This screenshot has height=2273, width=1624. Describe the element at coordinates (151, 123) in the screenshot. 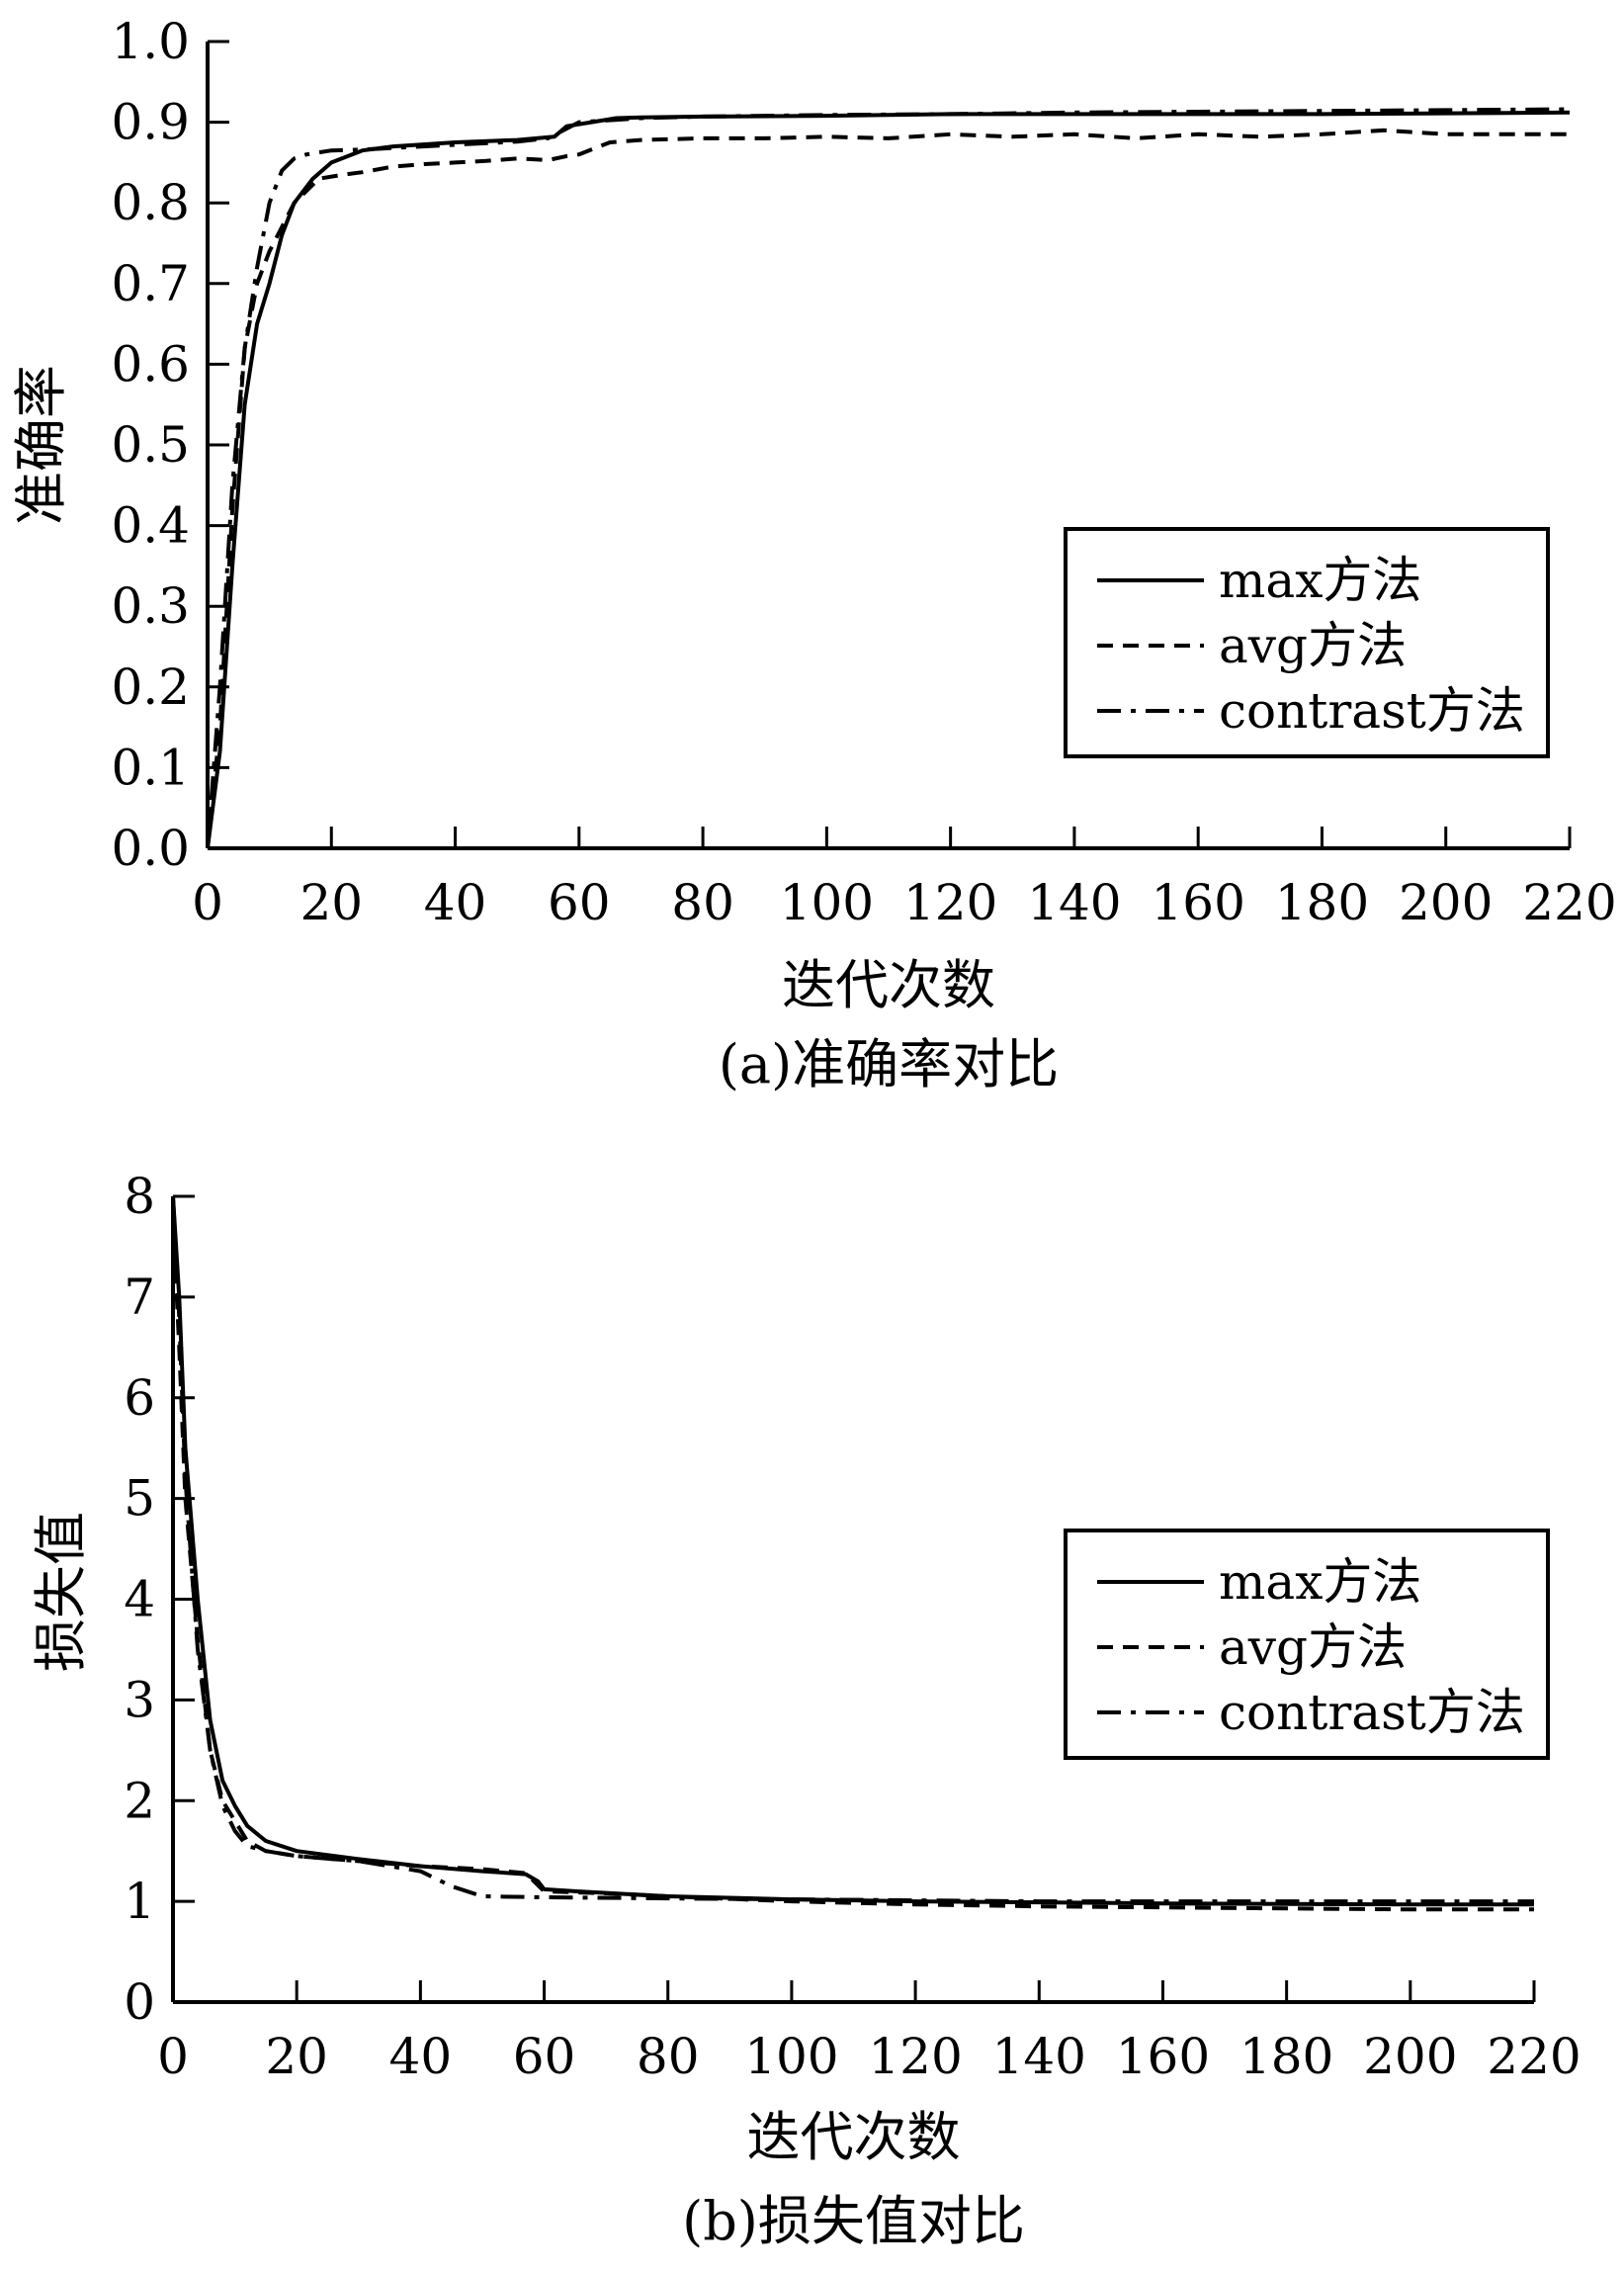

I see `y-tick-label: 0.9` at that location.